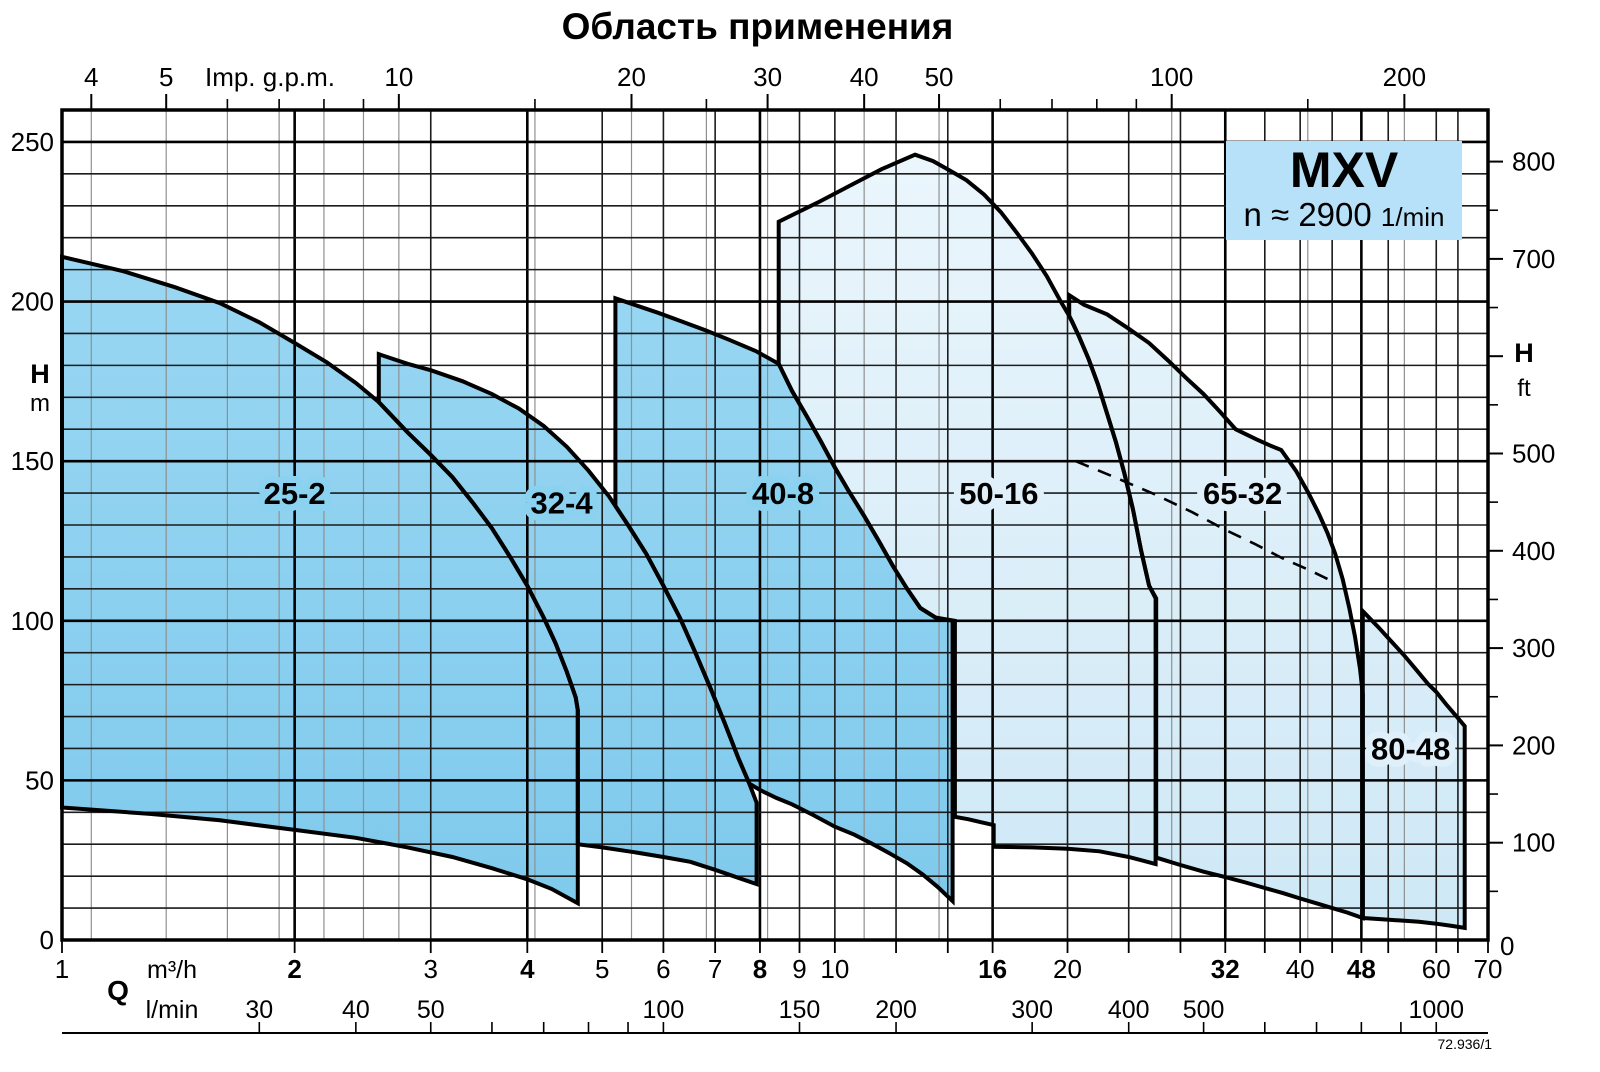 Image resolution: width=1600 pixels, height=1072 pixels. Describe the element at coordinates (47, 940) in the screenshot. I see `tick-label-left-m: 0` at that location.